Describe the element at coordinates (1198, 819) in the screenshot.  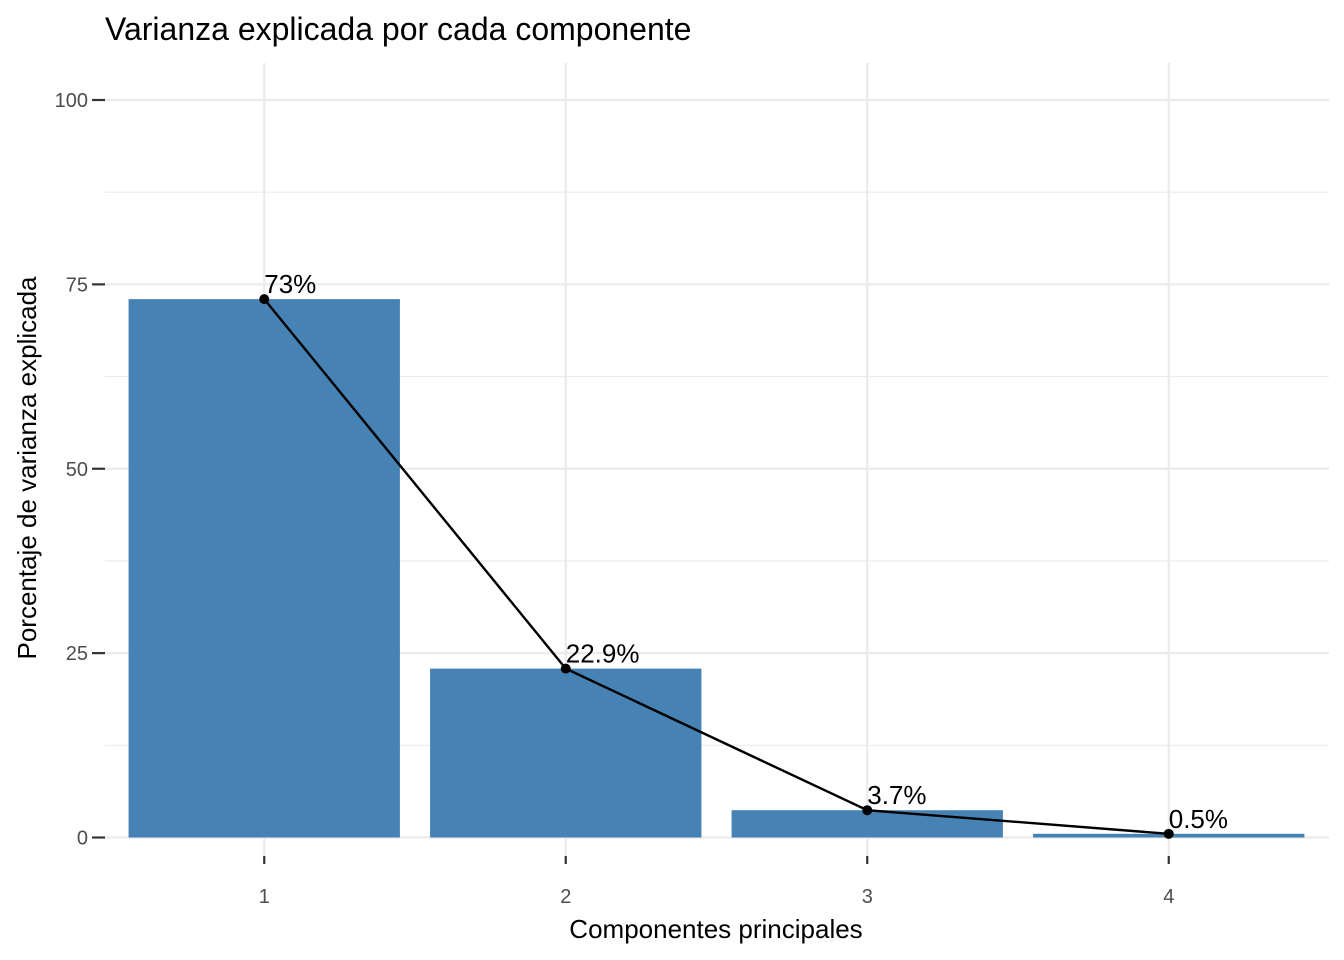
I see `data-label-4: 0.5%` at that location.